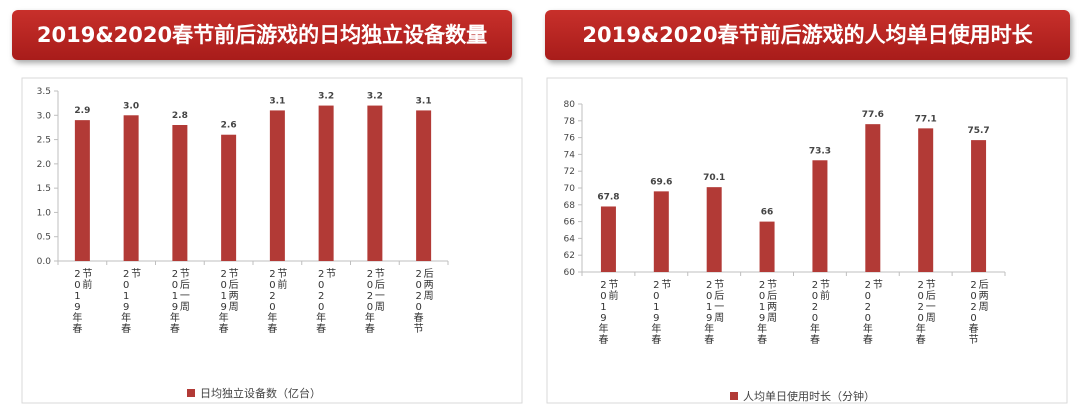 The height and width of the screenshot is (407, 1080). I want to click on chart-title: 2019&2020春节前后游戏的日均独立设备数量, so click(262, 35).